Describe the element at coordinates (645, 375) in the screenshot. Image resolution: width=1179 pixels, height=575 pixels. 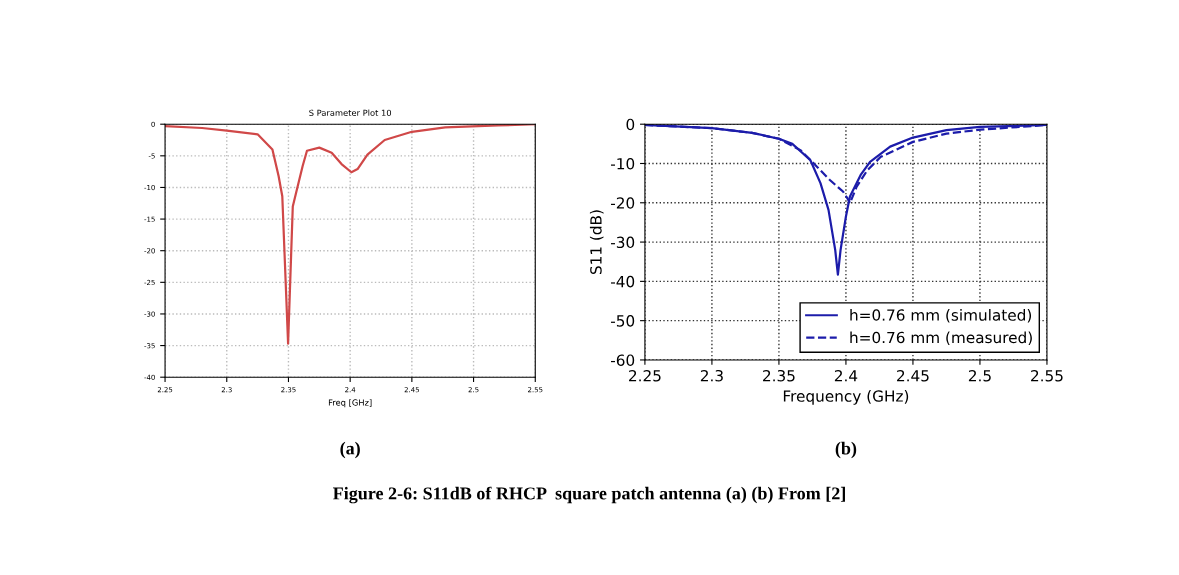
I see `x-tick-label: 2.25` at that location.